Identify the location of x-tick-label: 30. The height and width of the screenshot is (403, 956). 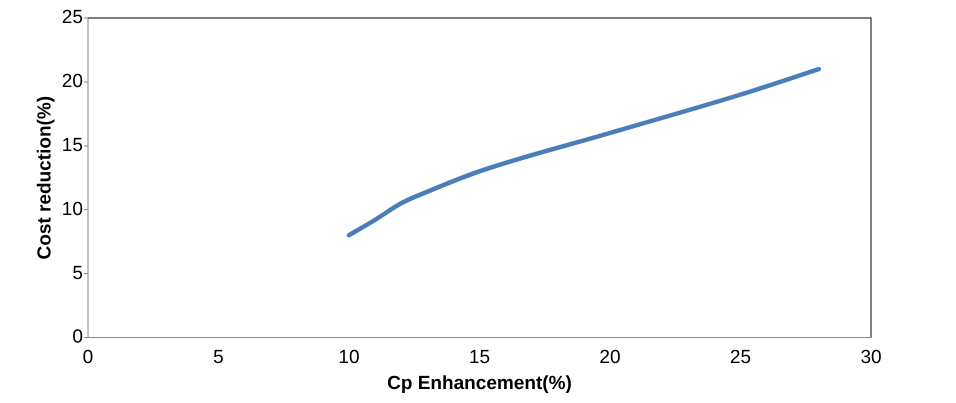
(871, 357).